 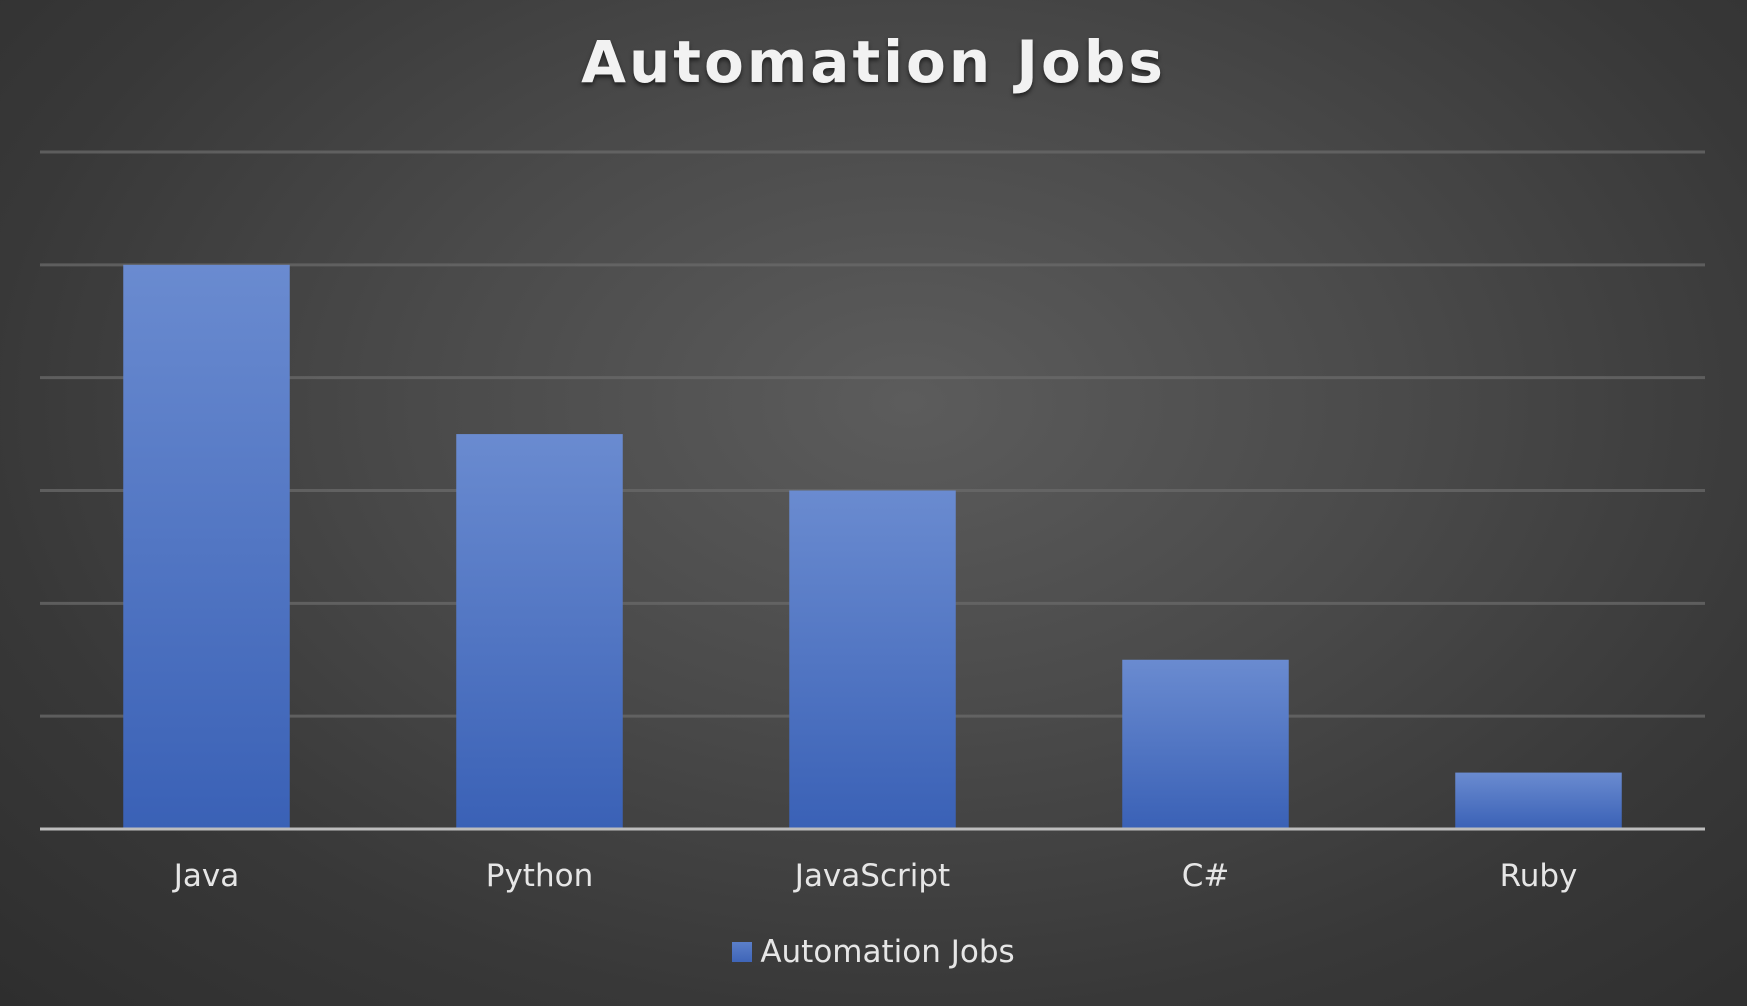 What do you see at coordinates (206, 546) in the screenshot?
I see `bar-java` at bounding box center [206, 546].